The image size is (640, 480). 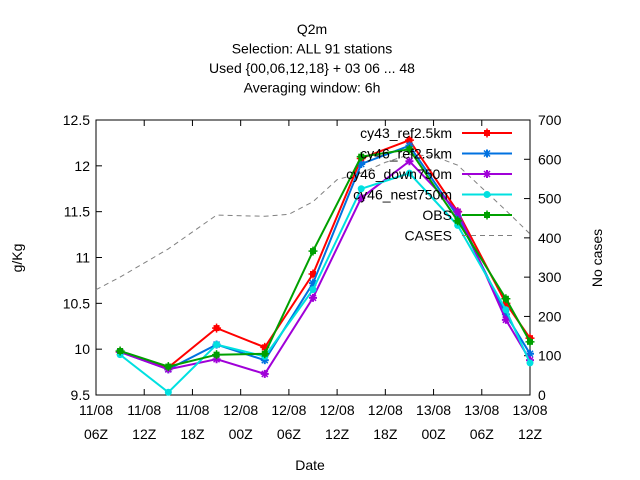 What do you see at coordinates (312, 29) in the screenshot?
I see `chart-title-line: Q2m` at bounding box center [312, 29].